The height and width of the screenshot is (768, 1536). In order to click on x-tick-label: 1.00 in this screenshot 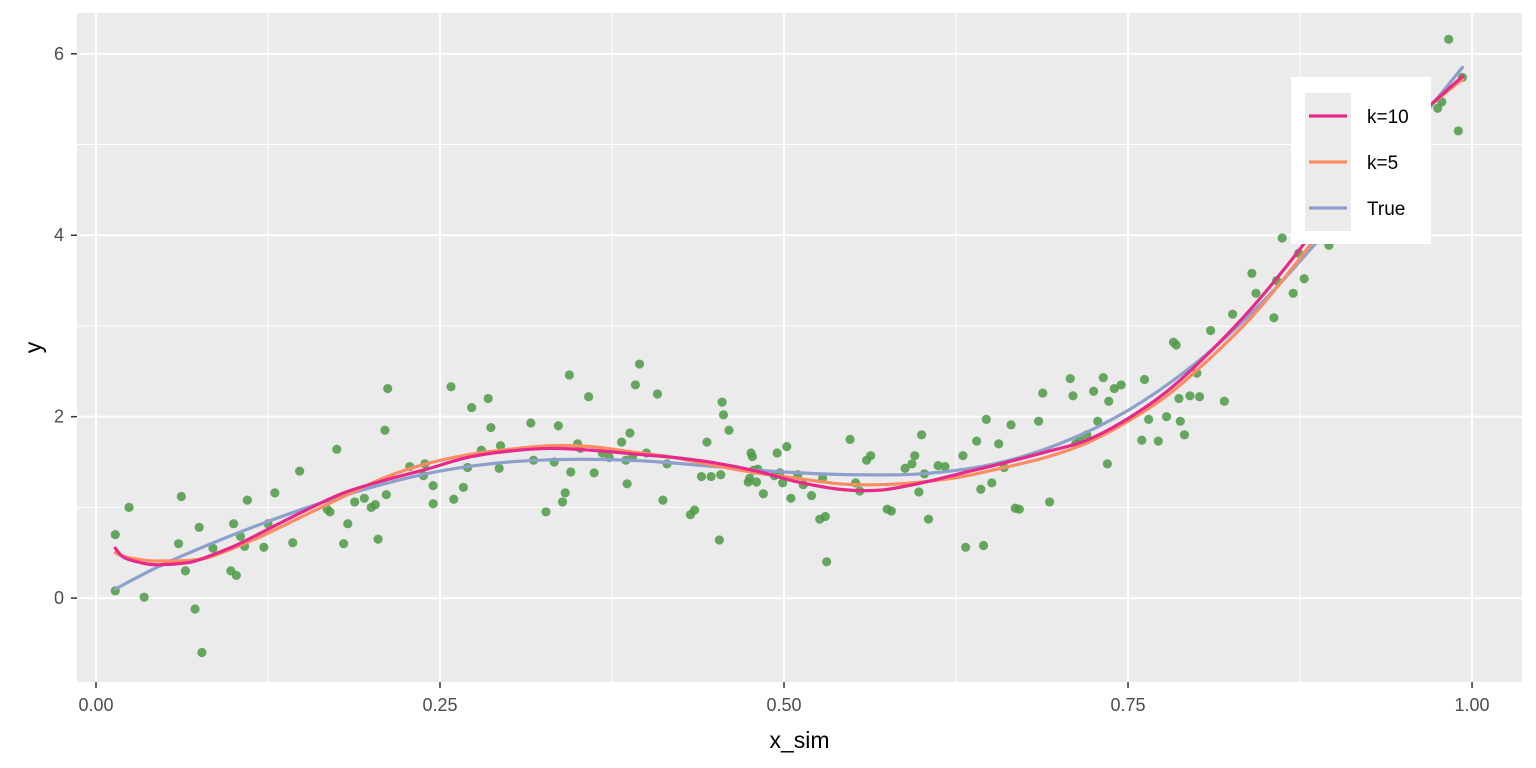, I will do `click(1472, 705)`.